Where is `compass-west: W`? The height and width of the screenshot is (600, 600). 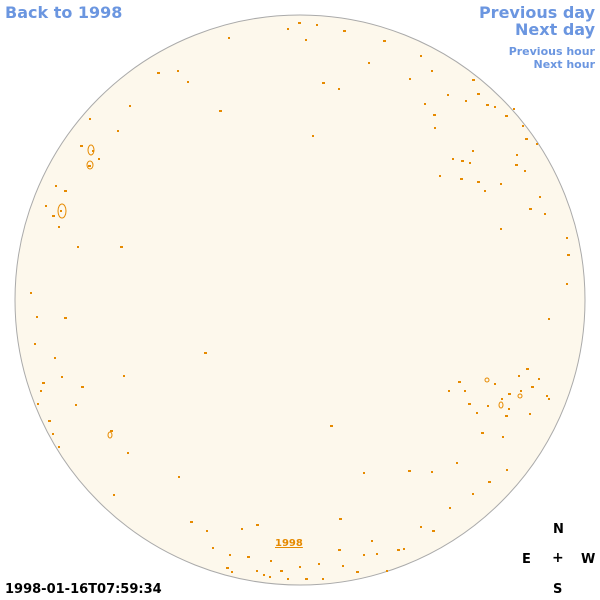
compass-west: W is located at coordinates (588, 559).